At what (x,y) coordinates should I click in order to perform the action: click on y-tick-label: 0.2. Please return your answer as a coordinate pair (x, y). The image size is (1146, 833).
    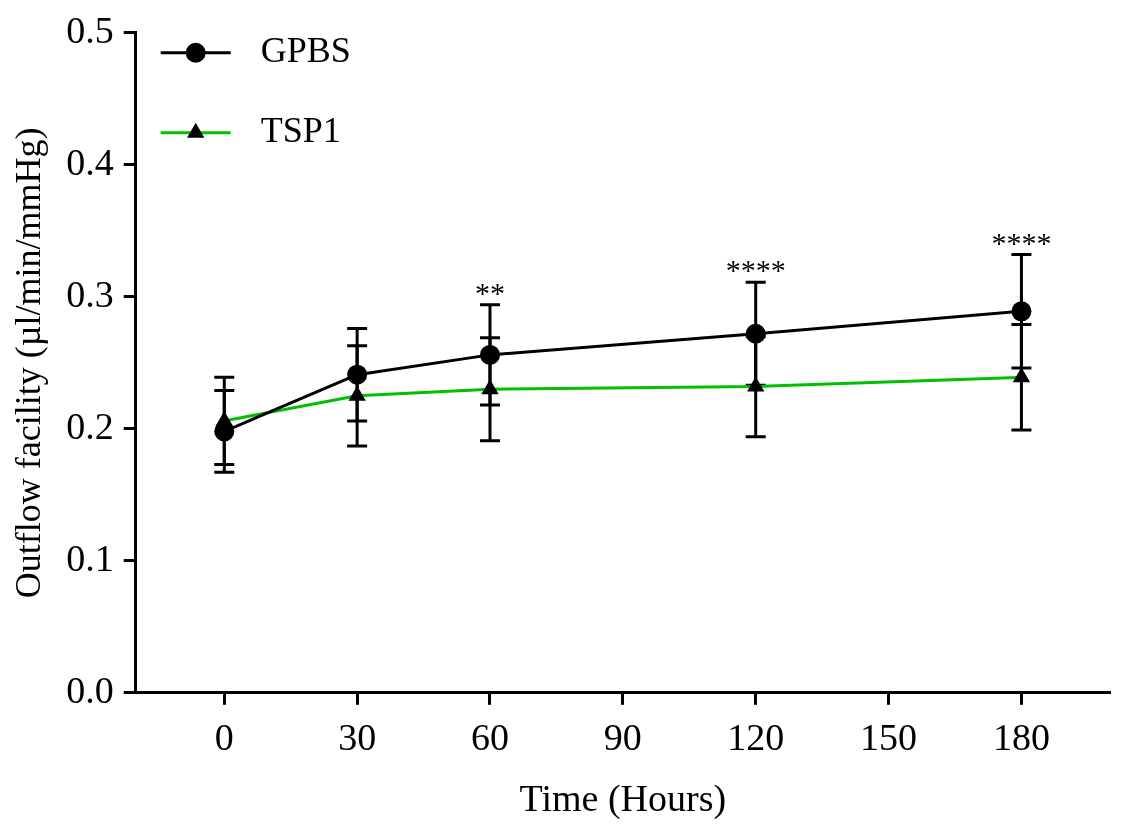
    Looking at the image, I should click on (90, 425).